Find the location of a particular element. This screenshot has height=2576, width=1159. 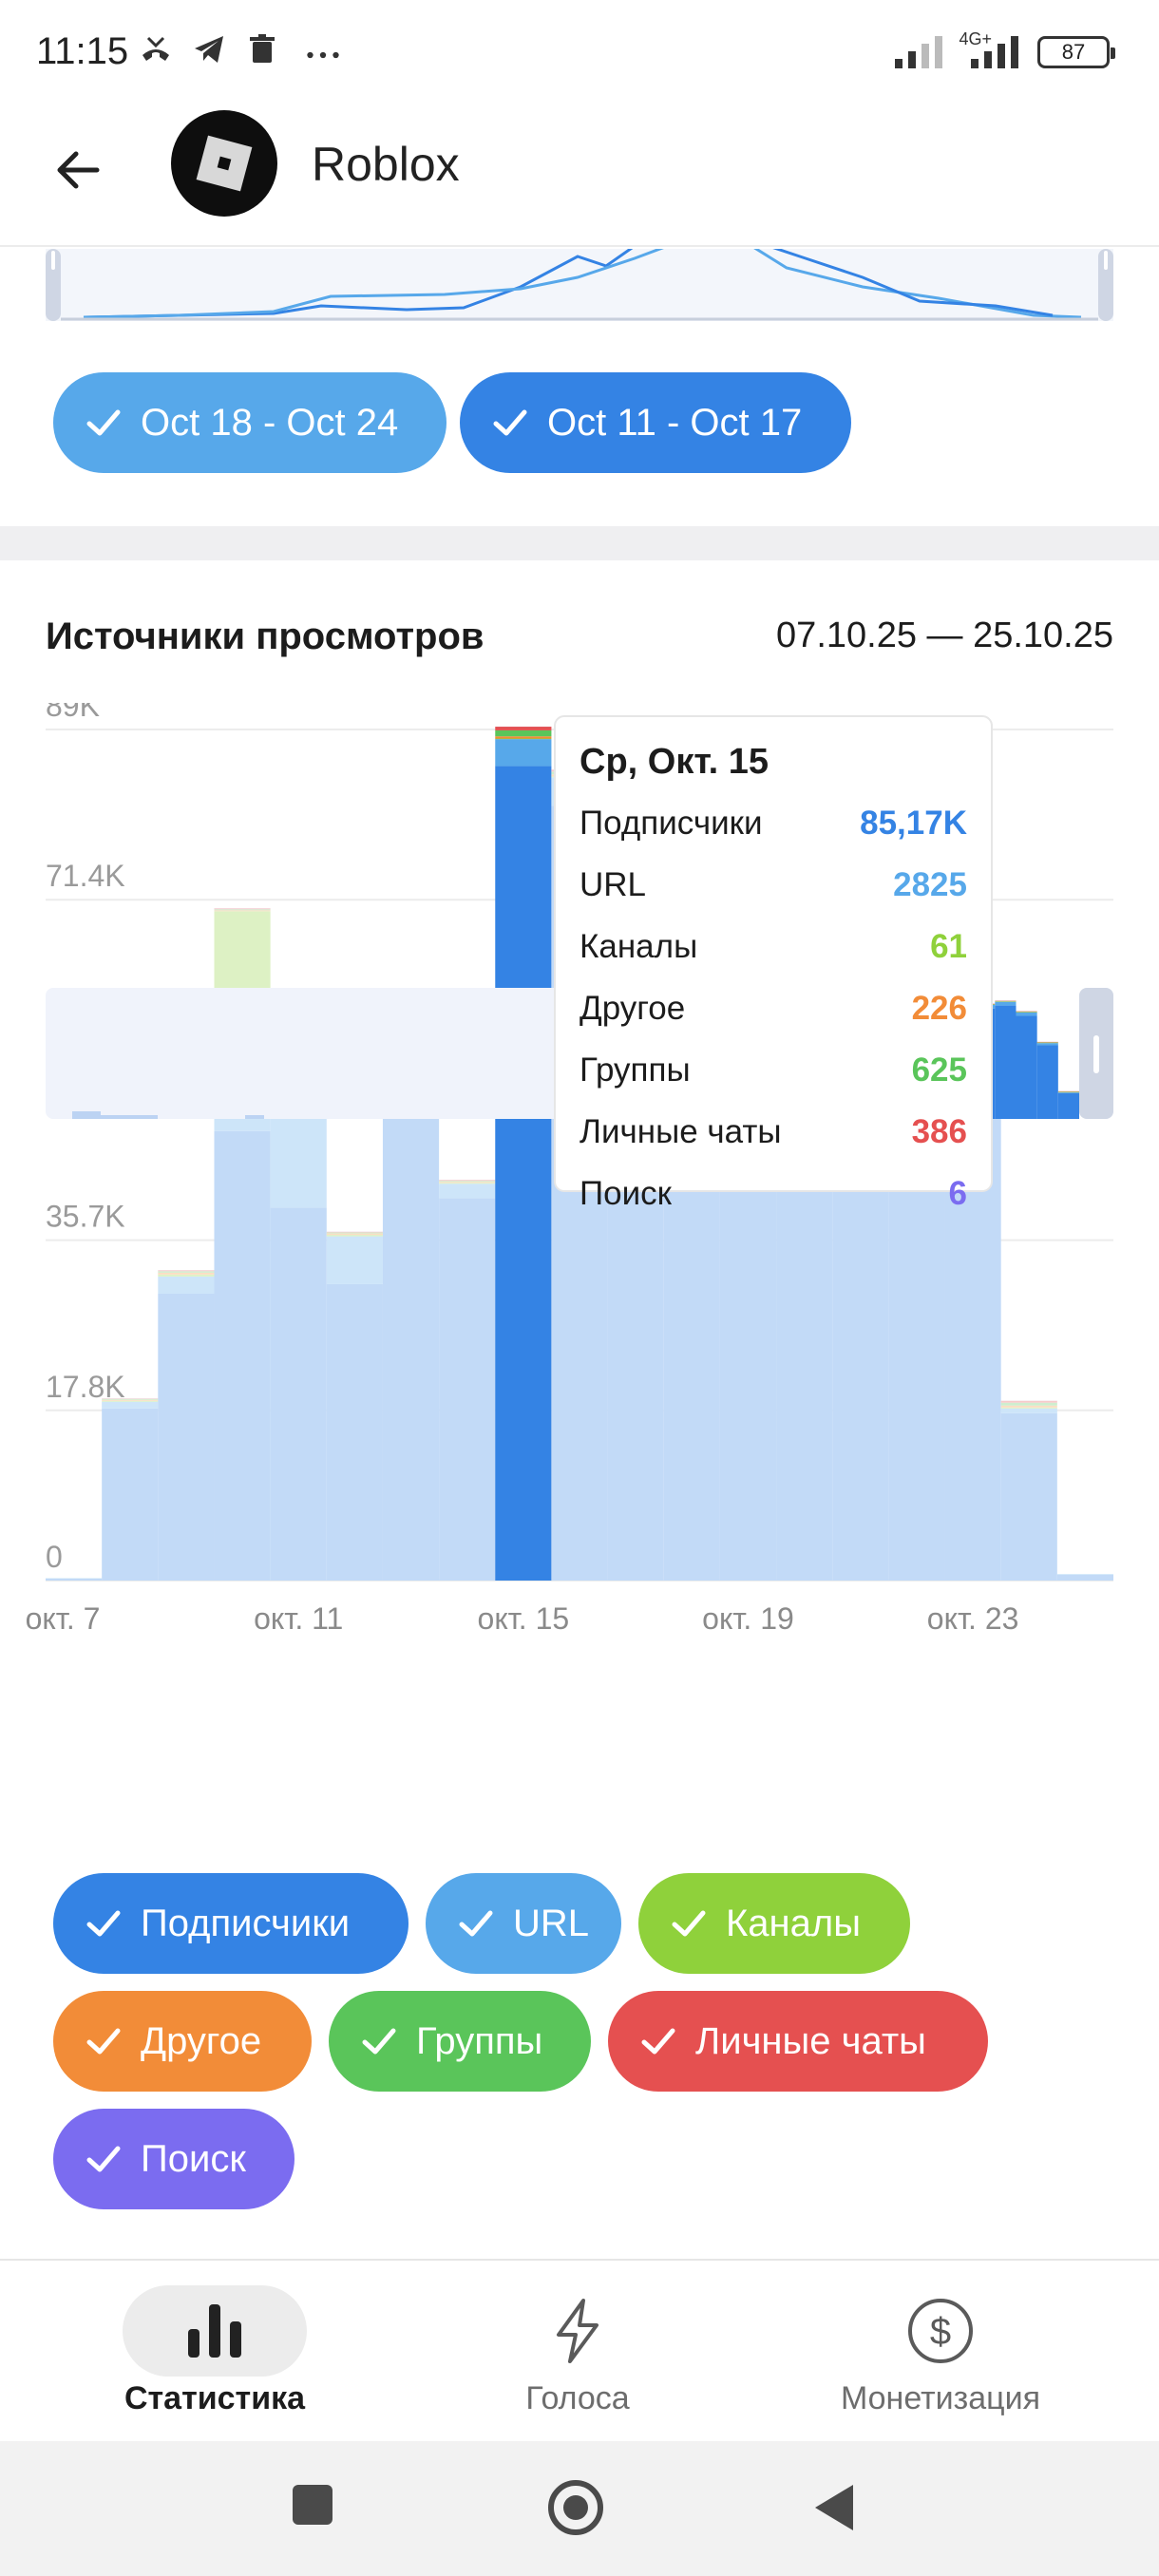

legend-chip-label: Поиск is located at coordinates (193, 2159).